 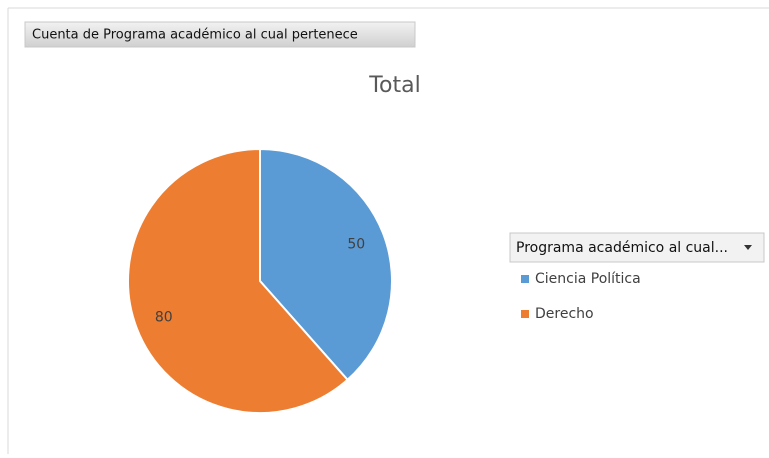 I want to click on pie-slice, so click(x=326, y=264).